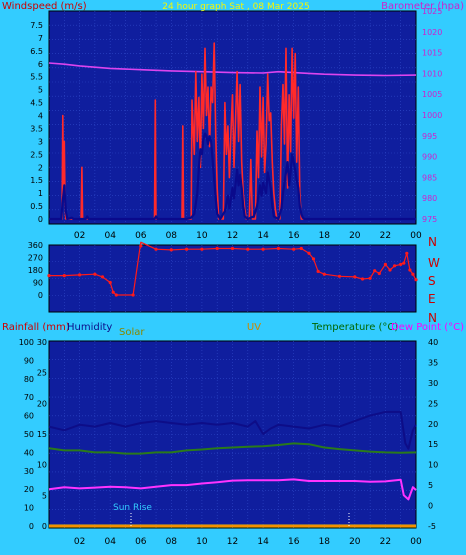 The width and height of the screenshot is (466, 555). What do you see at coordinates (434, 263) in the screenshot?
I see `compass-label: W` at bounding box center [434, 263].